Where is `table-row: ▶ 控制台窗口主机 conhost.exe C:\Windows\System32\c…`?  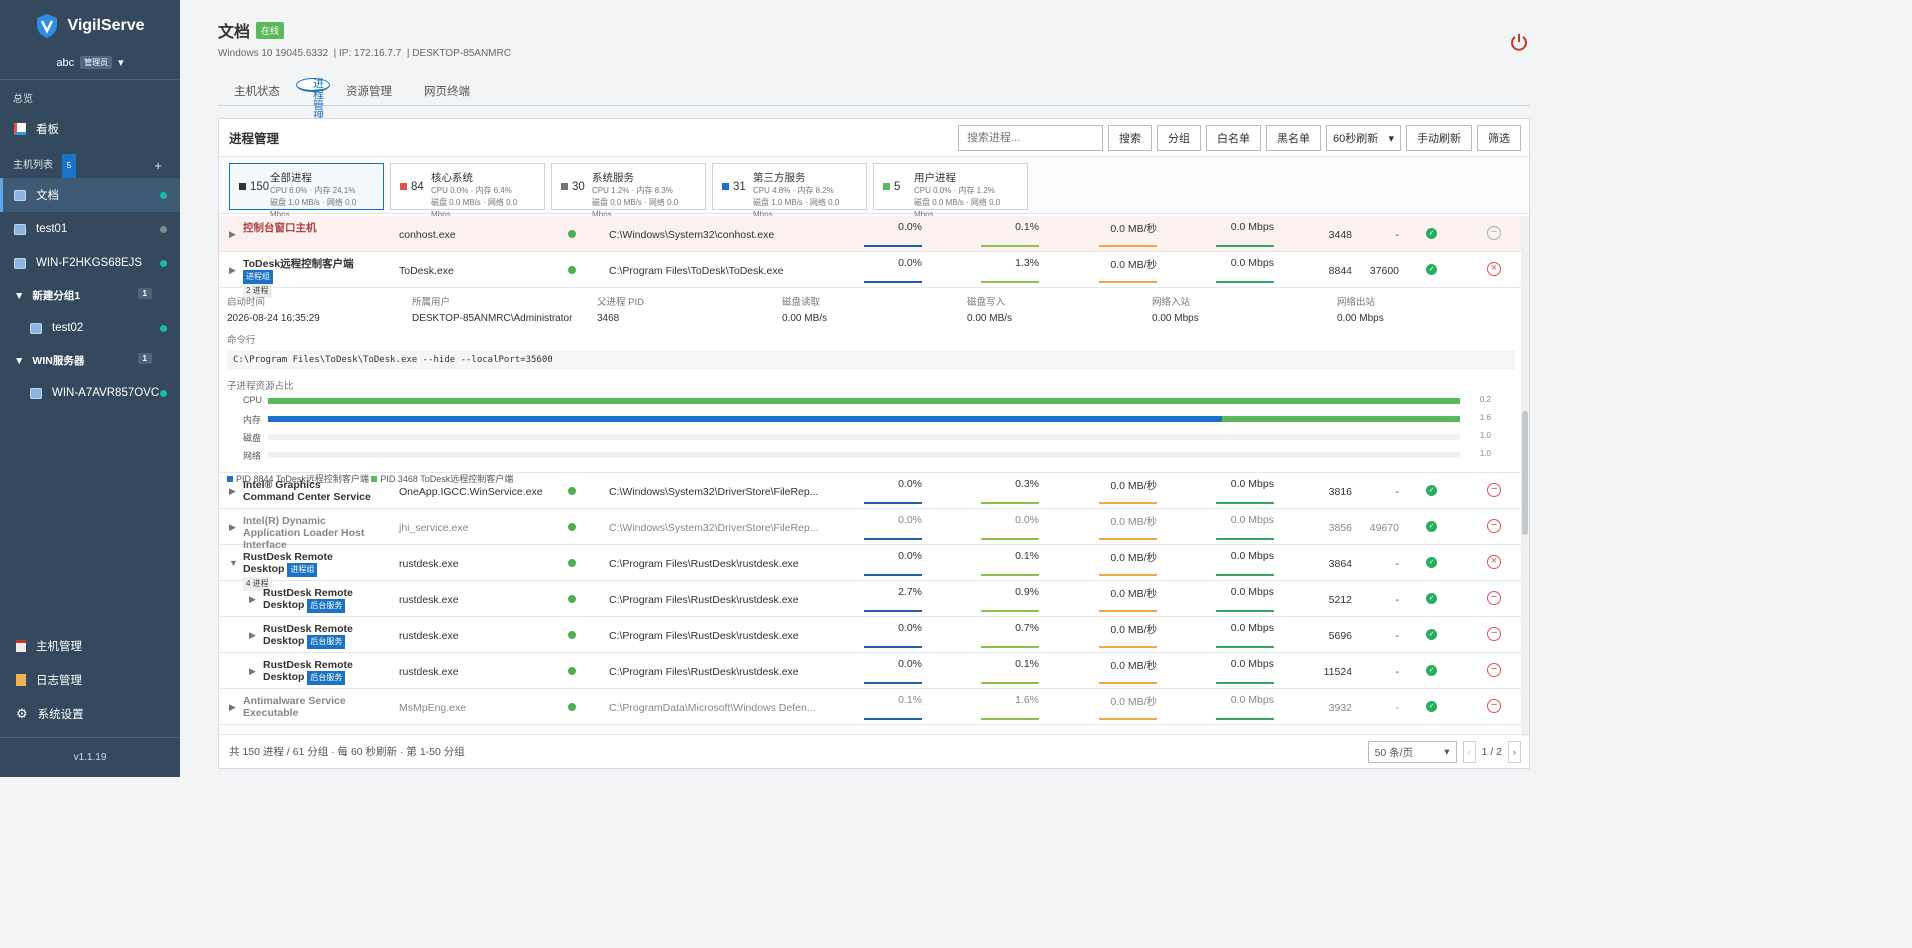
table-row: ▶ 控制台窗口主机 conhost.exe C:\Windows\System32\c… is located at coordinates (870, 234).